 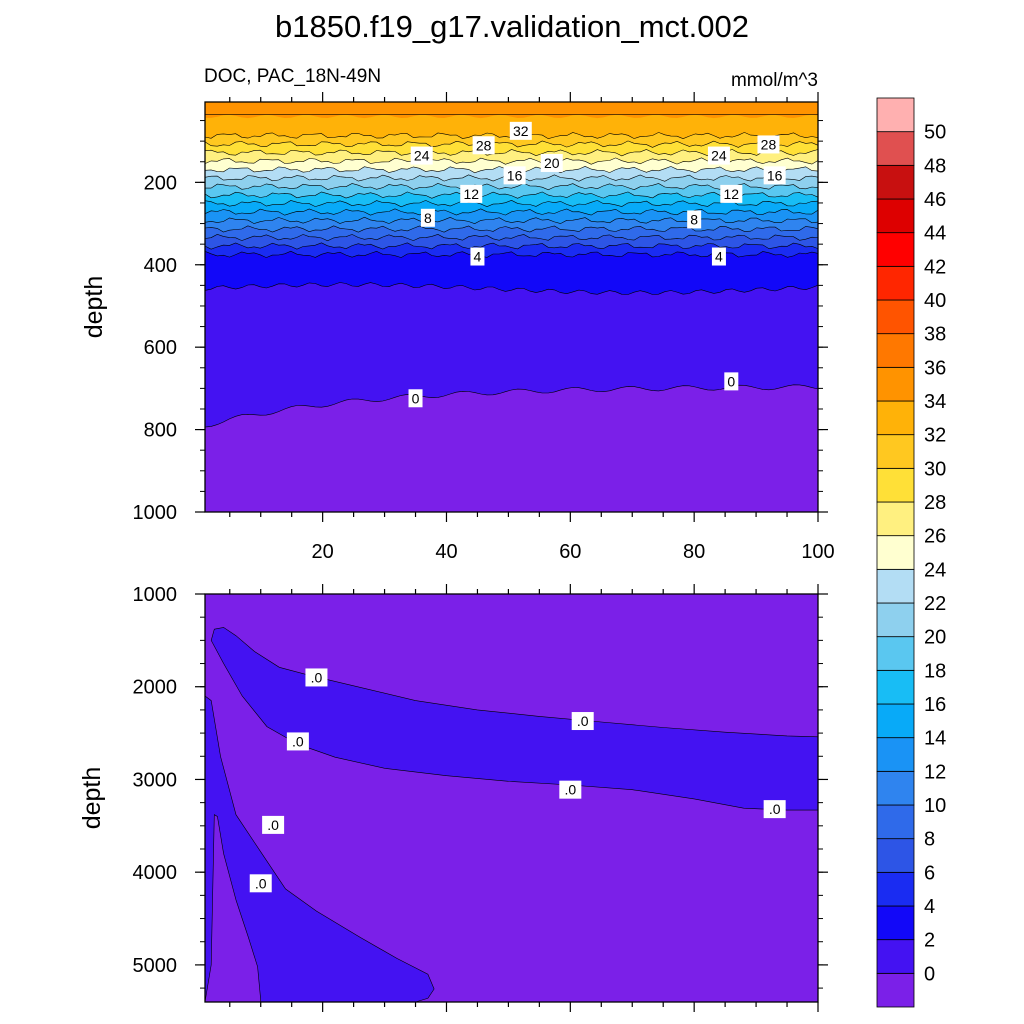 I want to click on x-tick-label: 60, so click(x=570, y=552).